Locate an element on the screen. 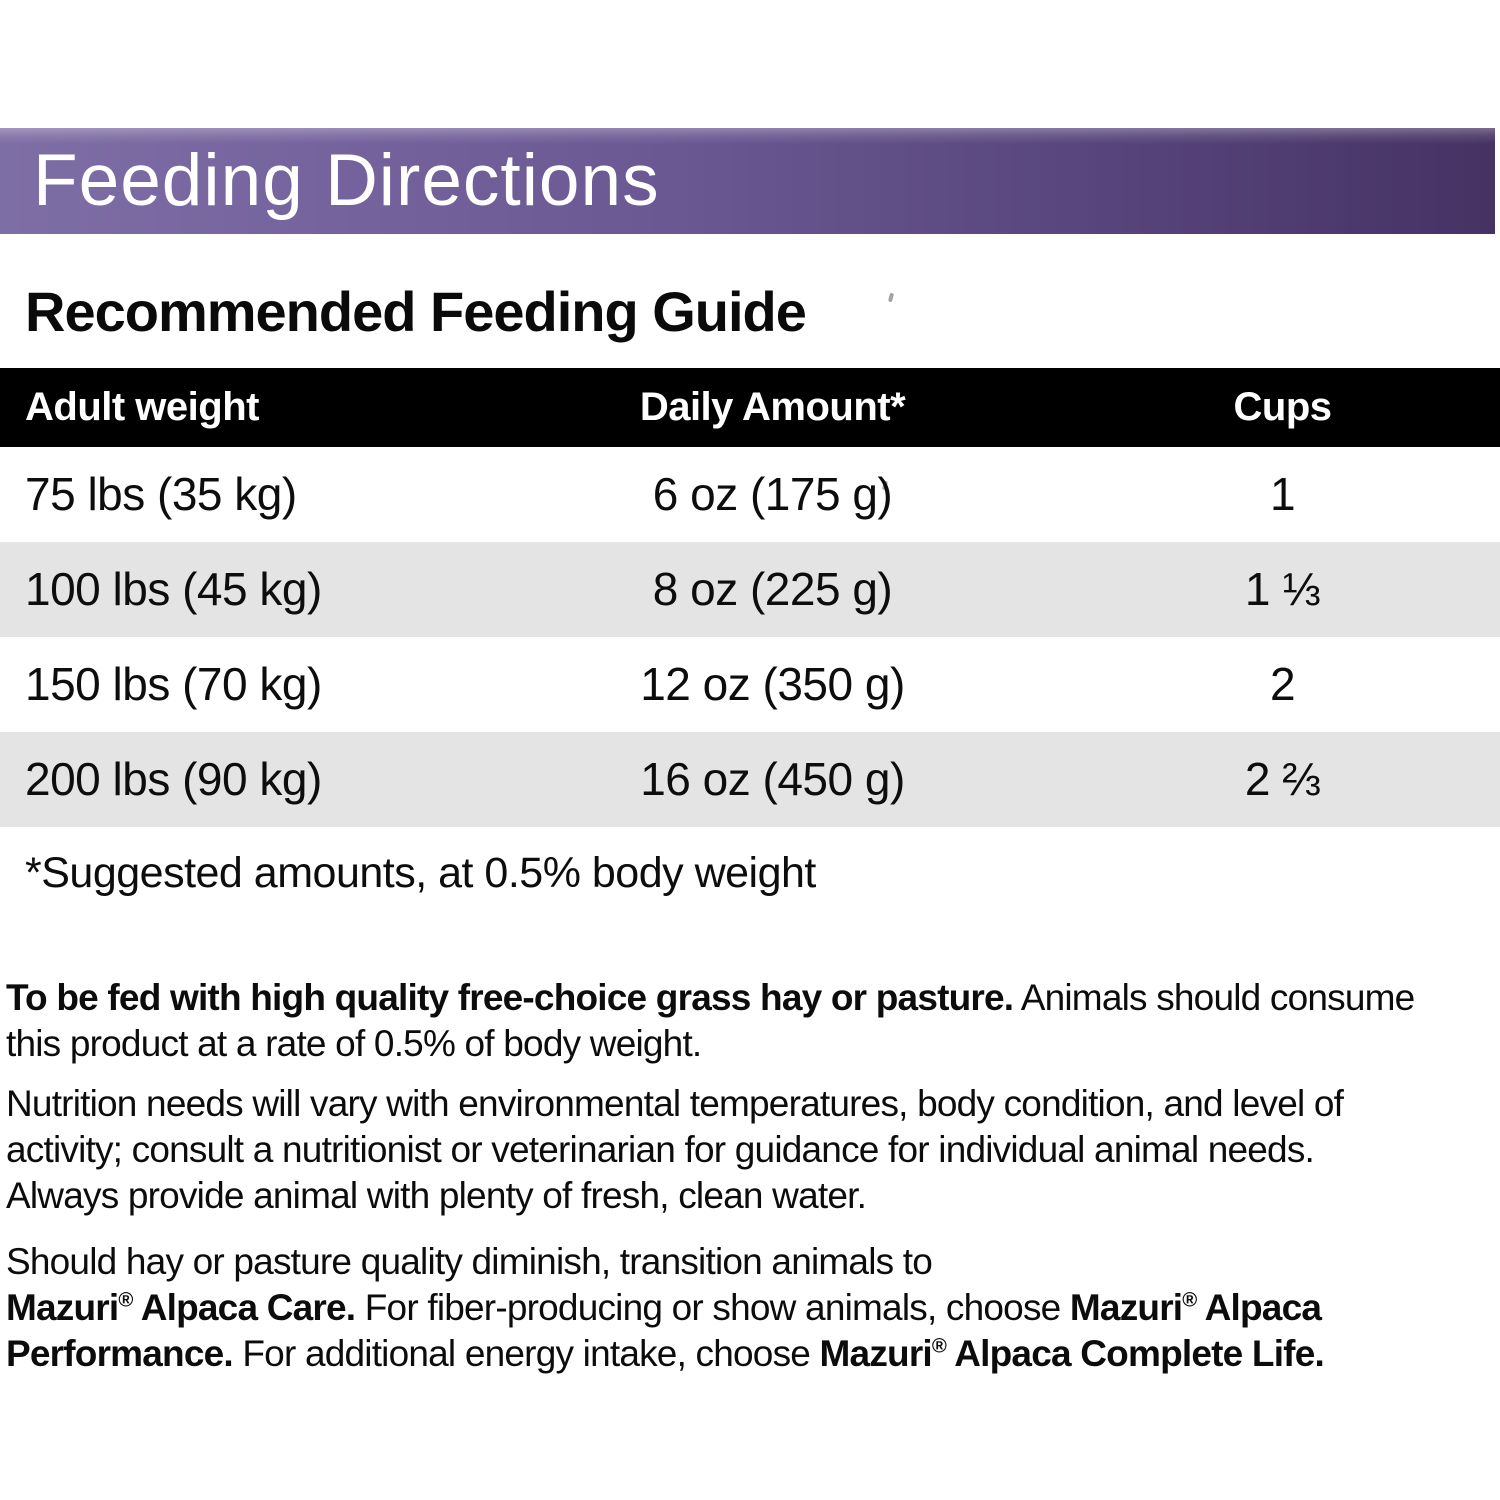  table-row: 200 lbs (90 kg) 16 oz (450 g) 2 ⅔ is located at coordinates (750, 779).